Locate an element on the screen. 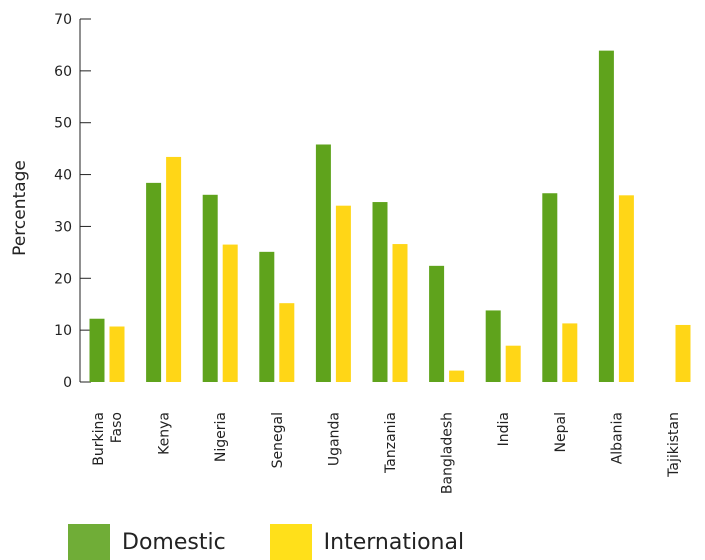  x-tick-label: Faso is located at coordinates (117, 427).